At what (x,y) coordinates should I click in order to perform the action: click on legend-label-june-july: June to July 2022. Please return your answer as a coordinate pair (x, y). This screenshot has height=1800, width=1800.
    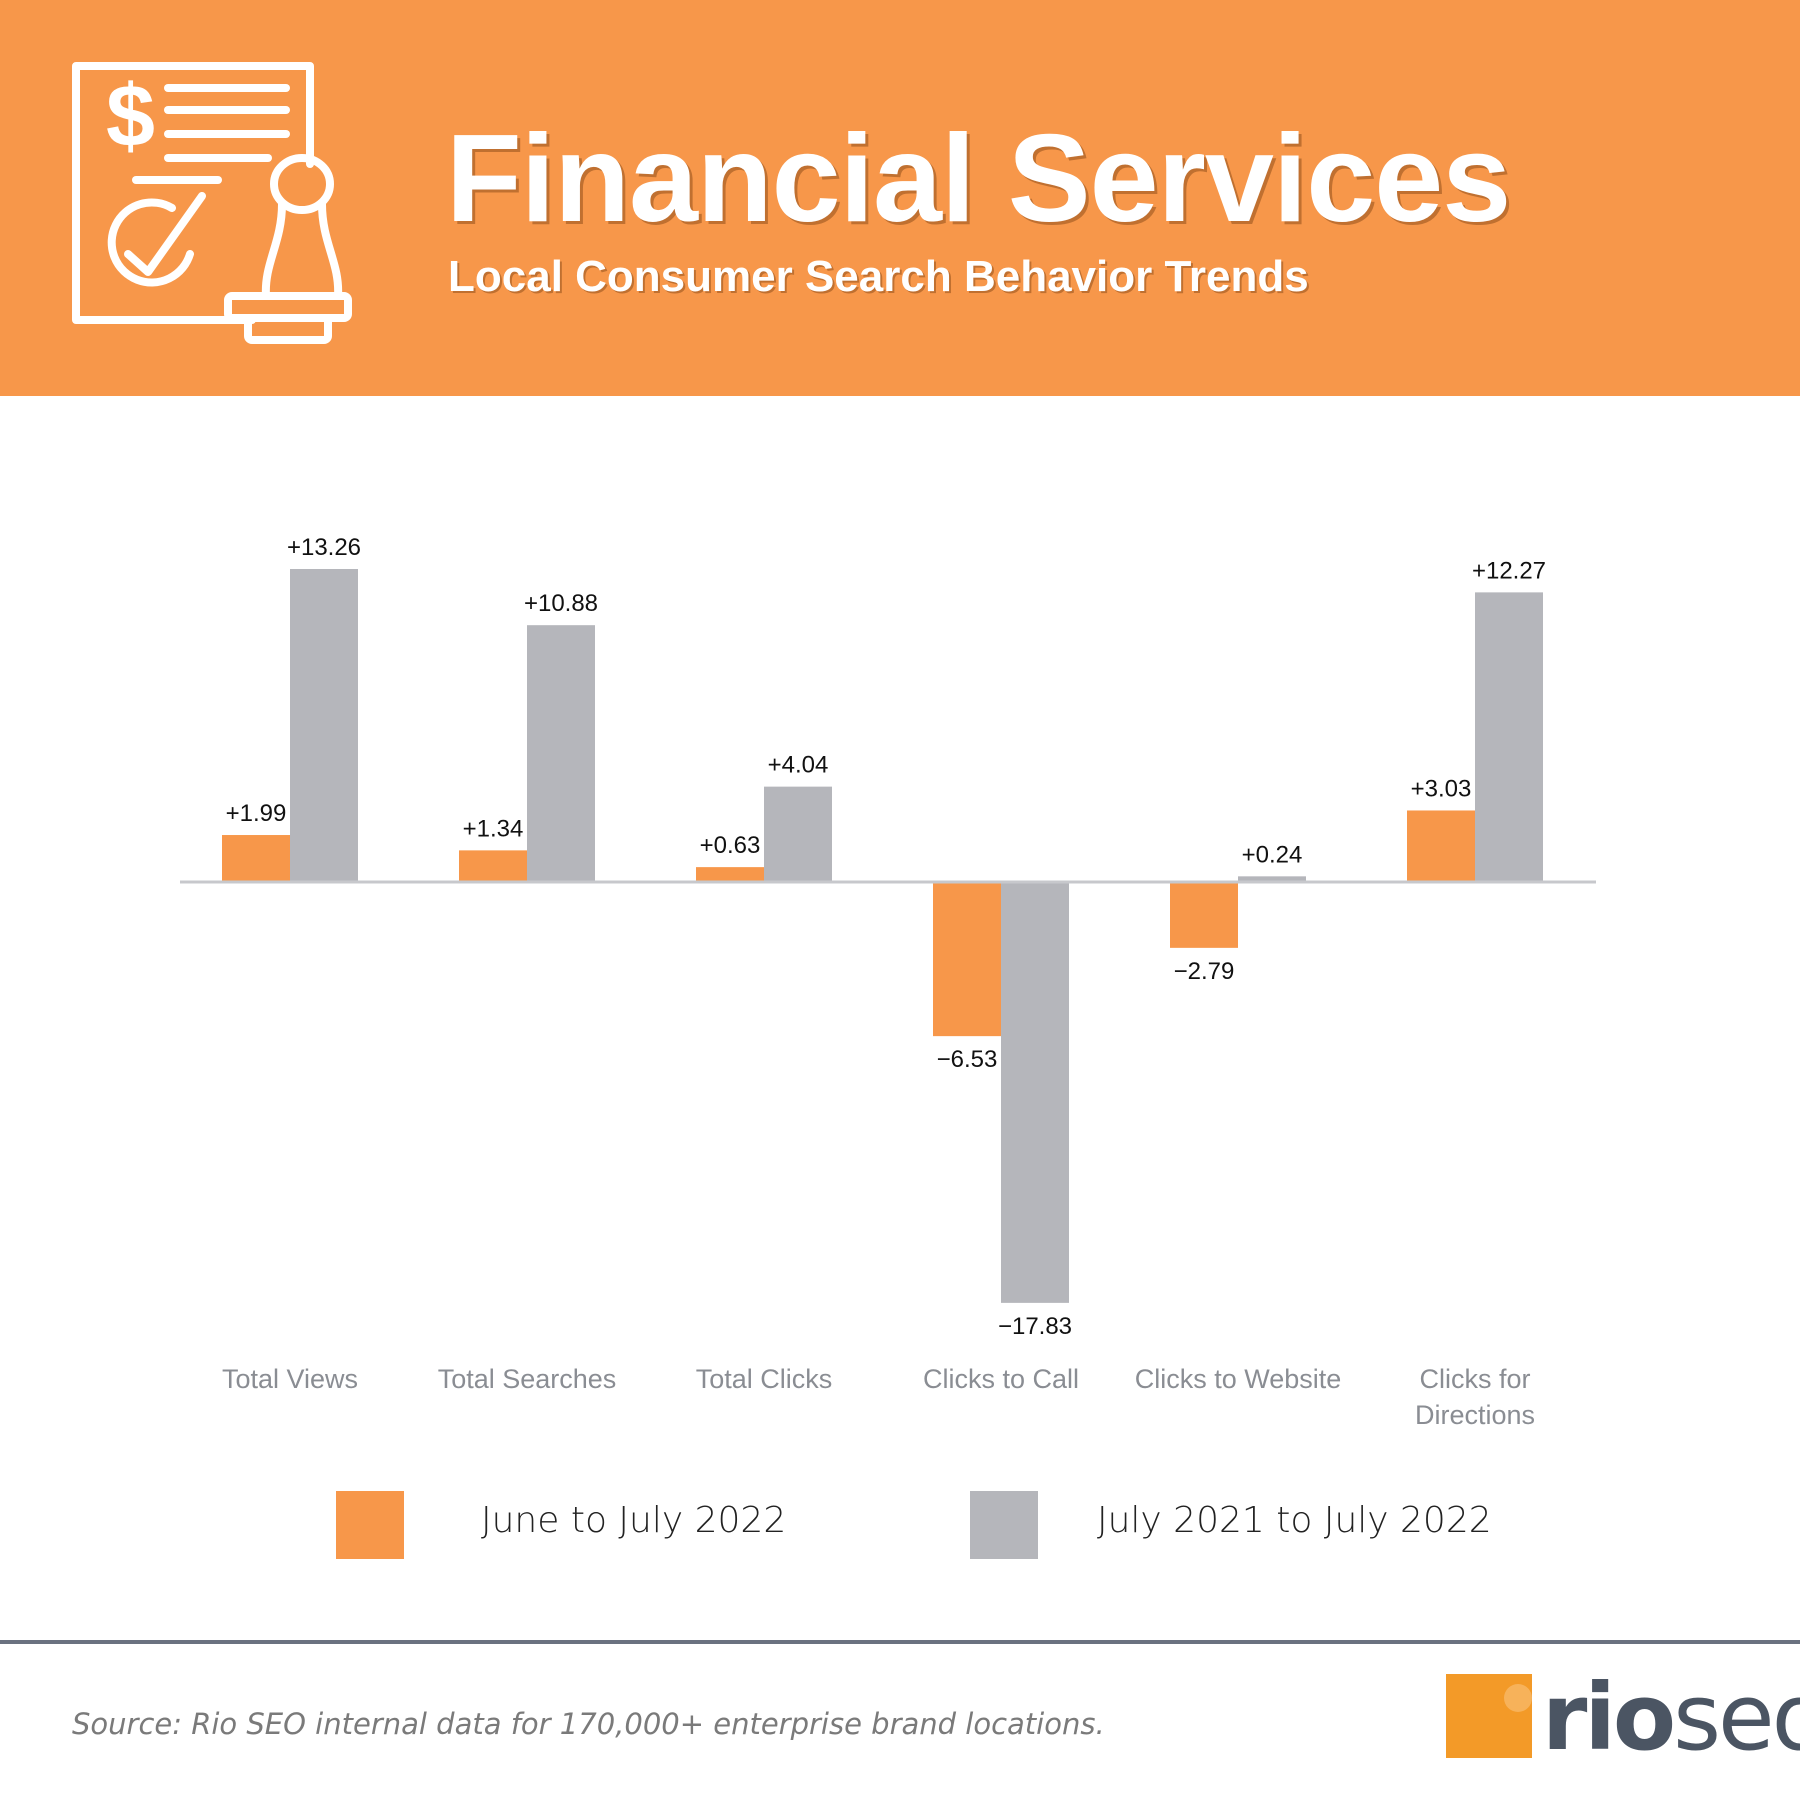
    Looking at the image, I should click on (634, 1520).